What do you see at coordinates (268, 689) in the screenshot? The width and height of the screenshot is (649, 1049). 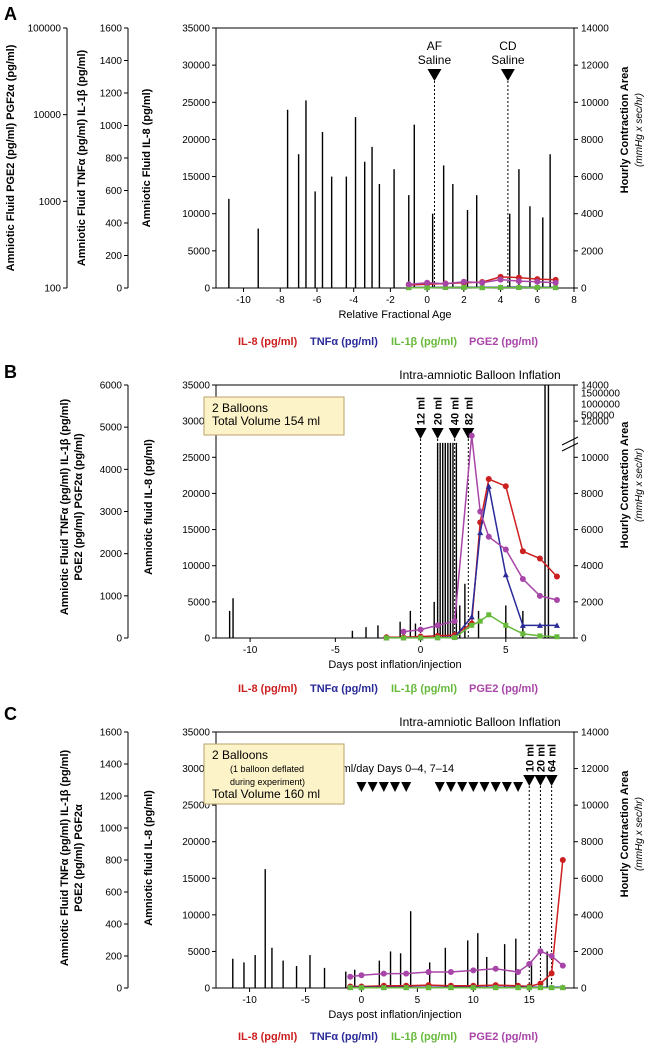 I see `panel-b-legend-il8: IL-8 (pg/ml)` at bounding box center [268, 689].